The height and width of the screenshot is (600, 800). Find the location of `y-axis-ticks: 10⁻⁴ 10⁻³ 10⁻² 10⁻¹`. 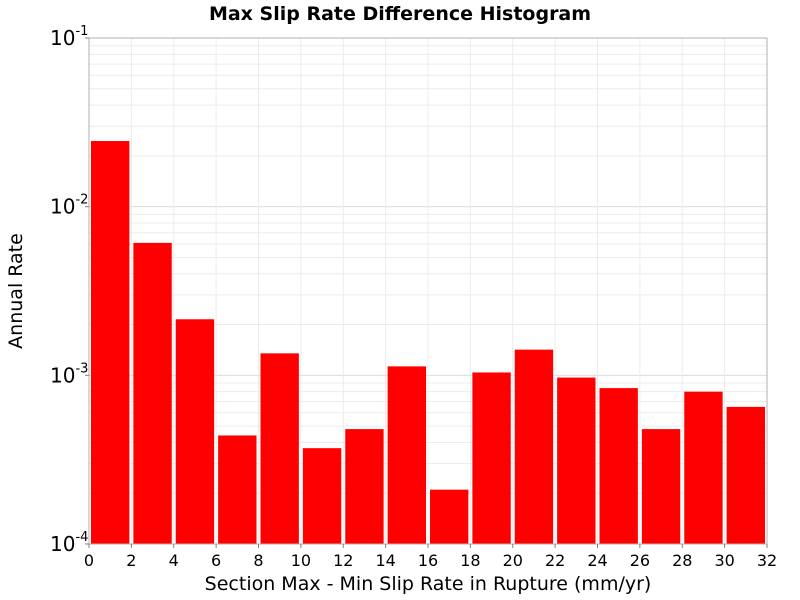

y-axis-ticks: 10⁻⁴ 10⁻³ 10⁻² 10⁻¹ is located at coordinates (69, 290).